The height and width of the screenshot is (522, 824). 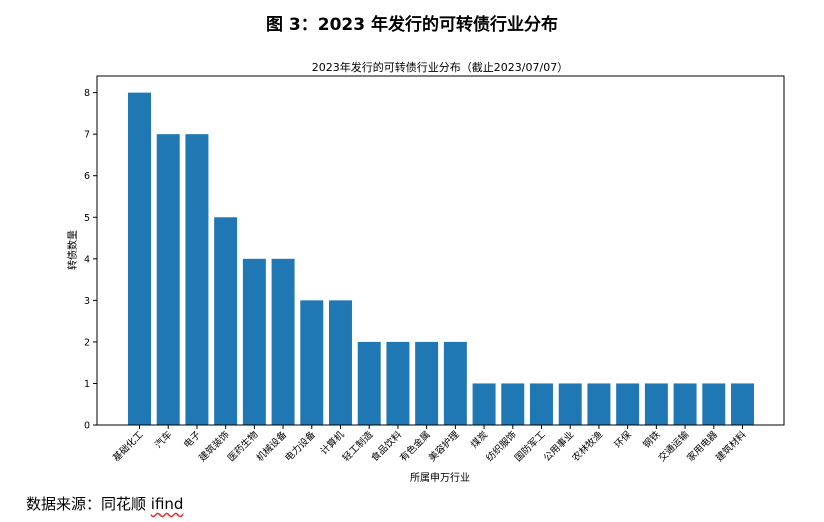 What do you see at coordinates (652, 439) in the screenshot?
I see `x-tick-label: 钢铁` at bounding box center [652, 439].